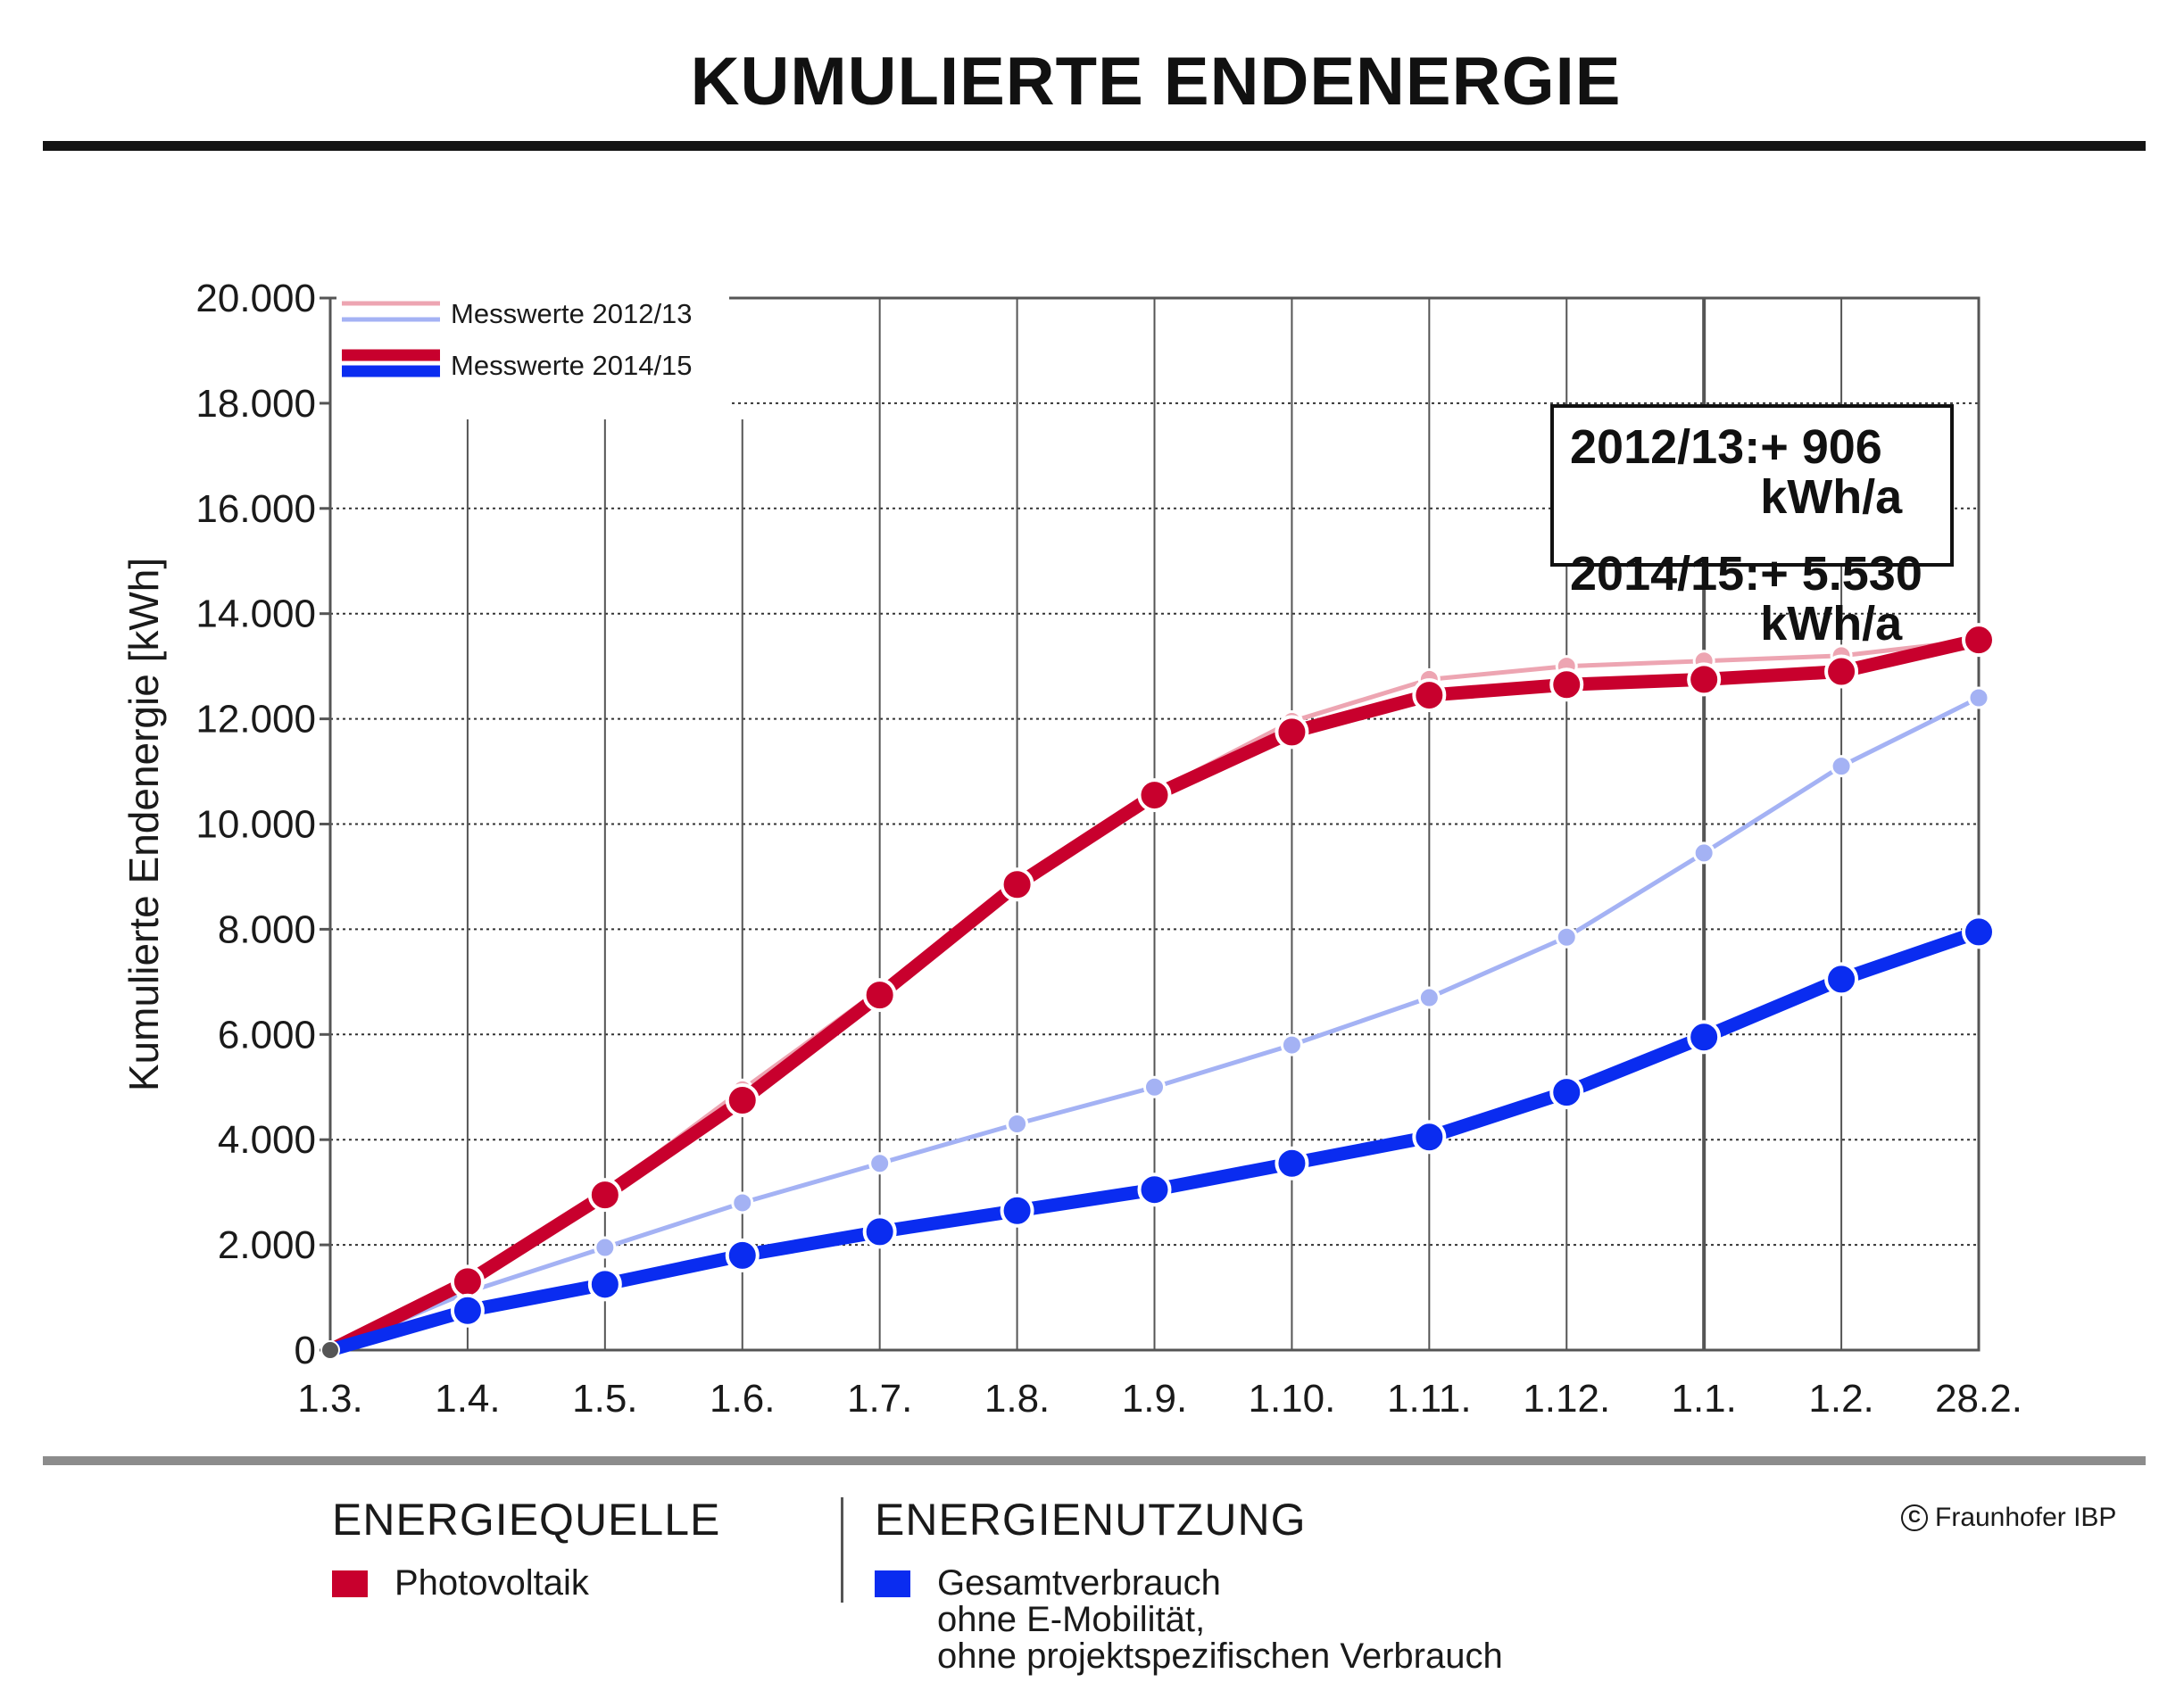  Describe the element at coordinates (605, 1399) in the screenshot. I see `x-tick-label: 1.5.` at that location.